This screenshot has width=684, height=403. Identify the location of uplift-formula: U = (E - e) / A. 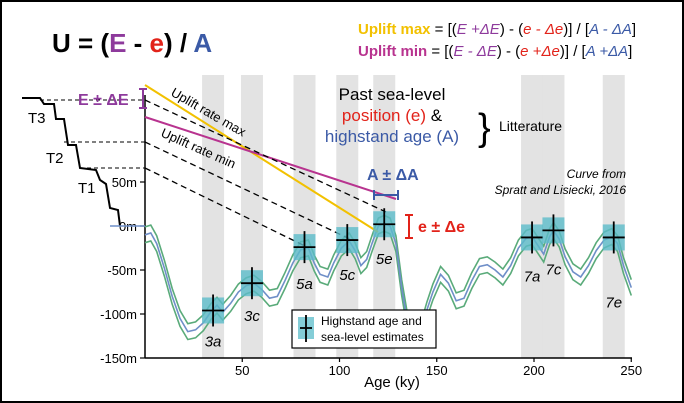
(132, 43).